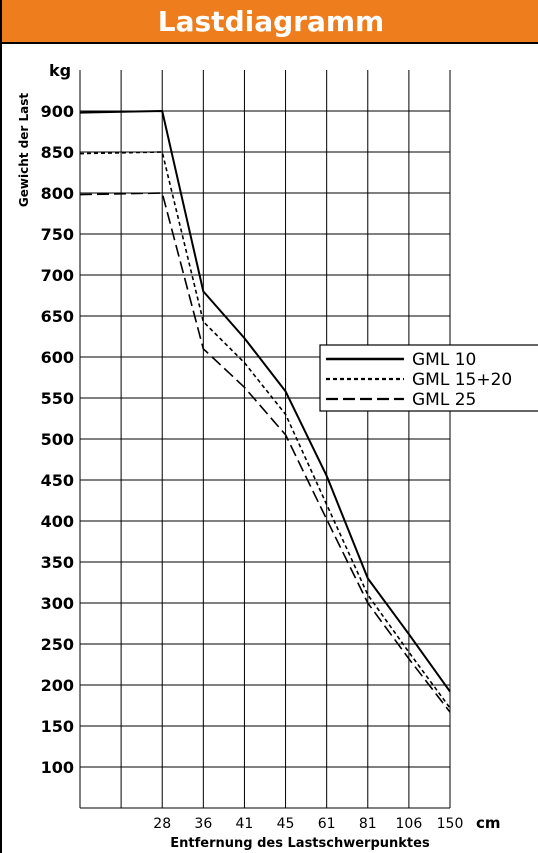  What do you see at coordinates (57, 316) in the screenshot?
I see `y-tick-label: 650` at bounding box center [57, 316].